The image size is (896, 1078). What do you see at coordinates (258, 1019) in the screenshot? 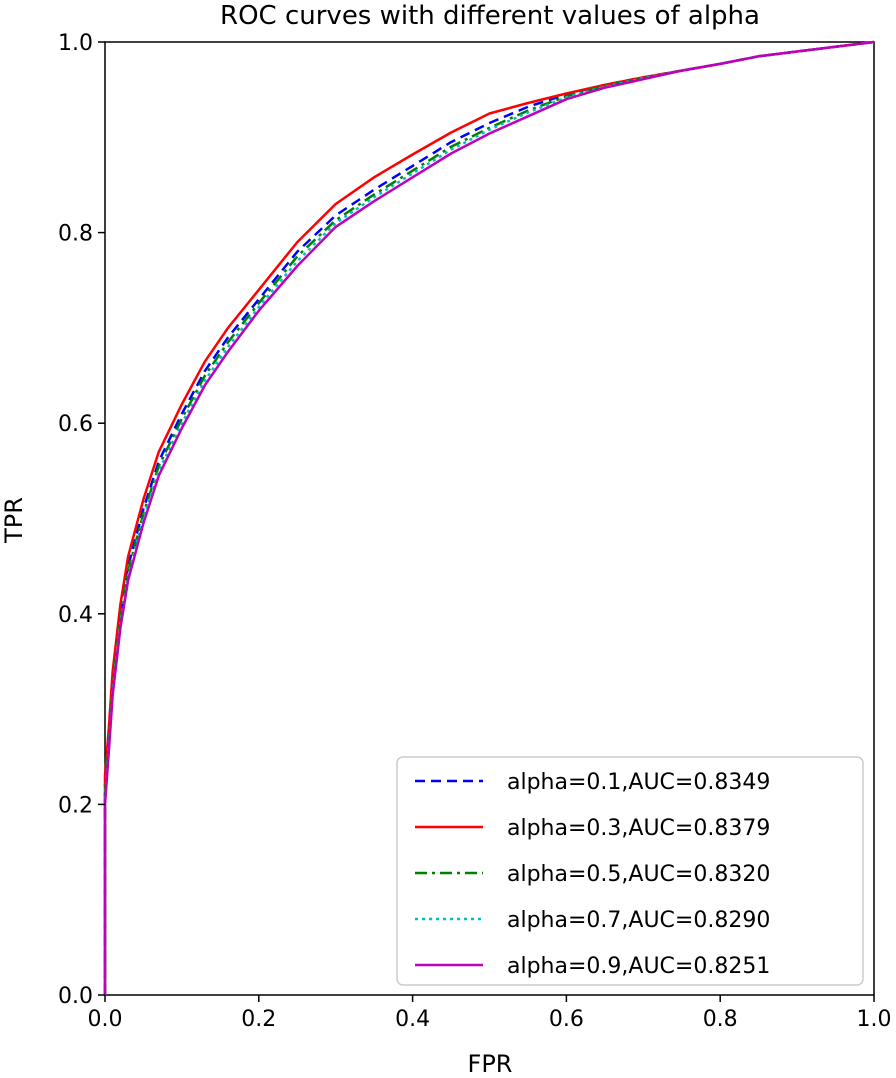
I see `x-tick-label: 0.2` at bounding box center [258, 1019].